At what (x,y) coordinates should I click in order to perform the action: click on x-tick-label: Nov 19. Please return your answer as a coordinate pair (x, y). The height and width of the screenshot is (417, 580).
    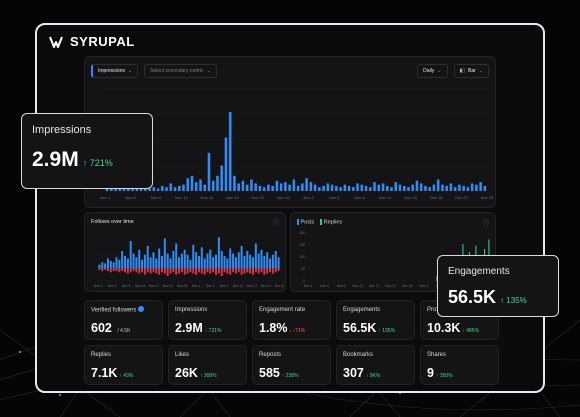
    Looking at the image, I should click on (232, 197).